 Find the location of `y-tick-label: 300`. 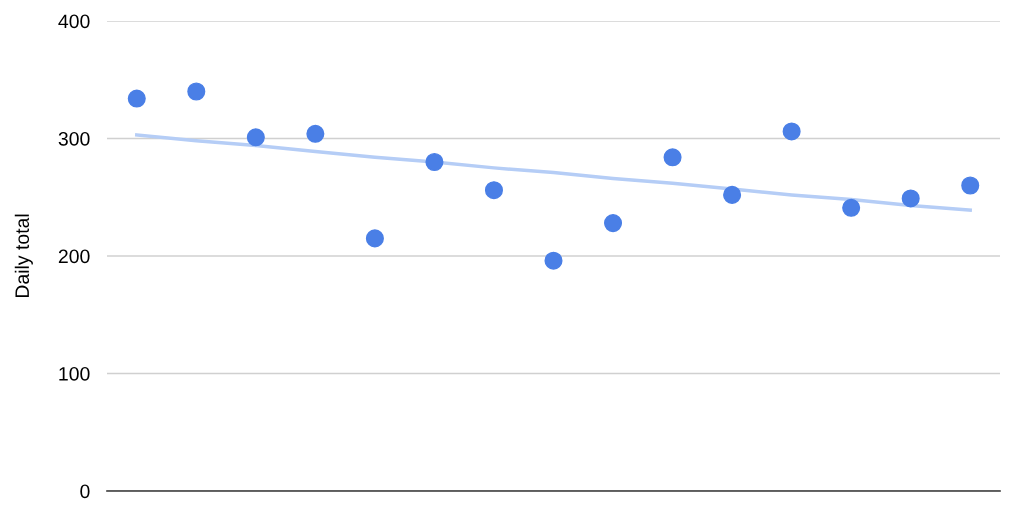

y-tick-label: 300 is located at coordinates (74, 138).